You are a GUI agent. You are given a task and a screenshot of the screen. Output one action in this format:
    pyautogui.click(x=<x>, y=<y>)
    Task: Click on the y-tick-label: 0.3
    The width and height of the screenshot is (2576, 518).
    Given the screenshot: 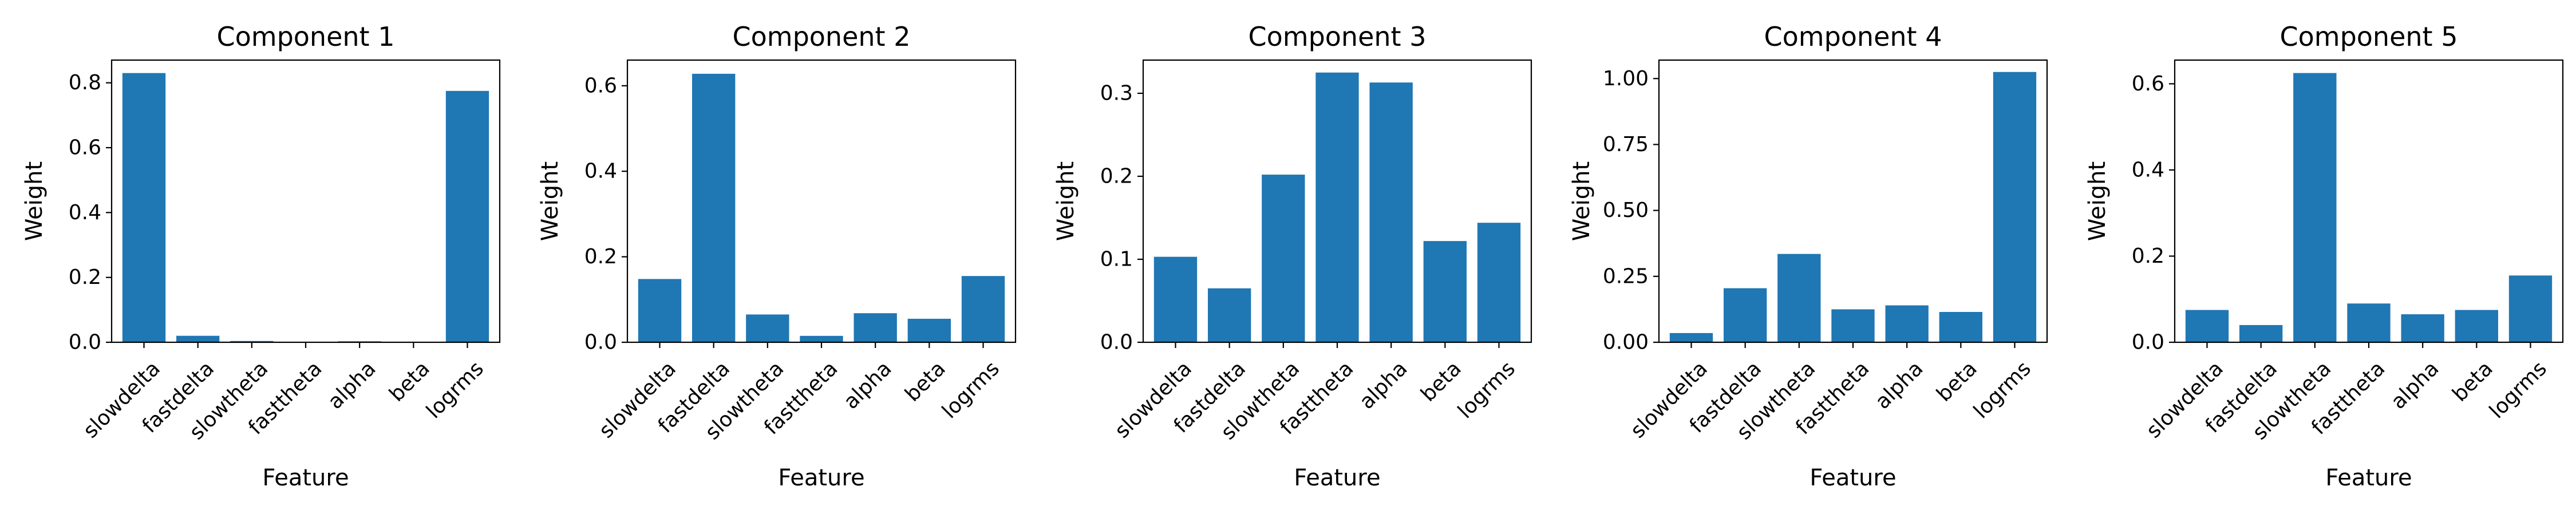 What is the action you would take?
    pyautogui.click(x=1116, y=93)
    